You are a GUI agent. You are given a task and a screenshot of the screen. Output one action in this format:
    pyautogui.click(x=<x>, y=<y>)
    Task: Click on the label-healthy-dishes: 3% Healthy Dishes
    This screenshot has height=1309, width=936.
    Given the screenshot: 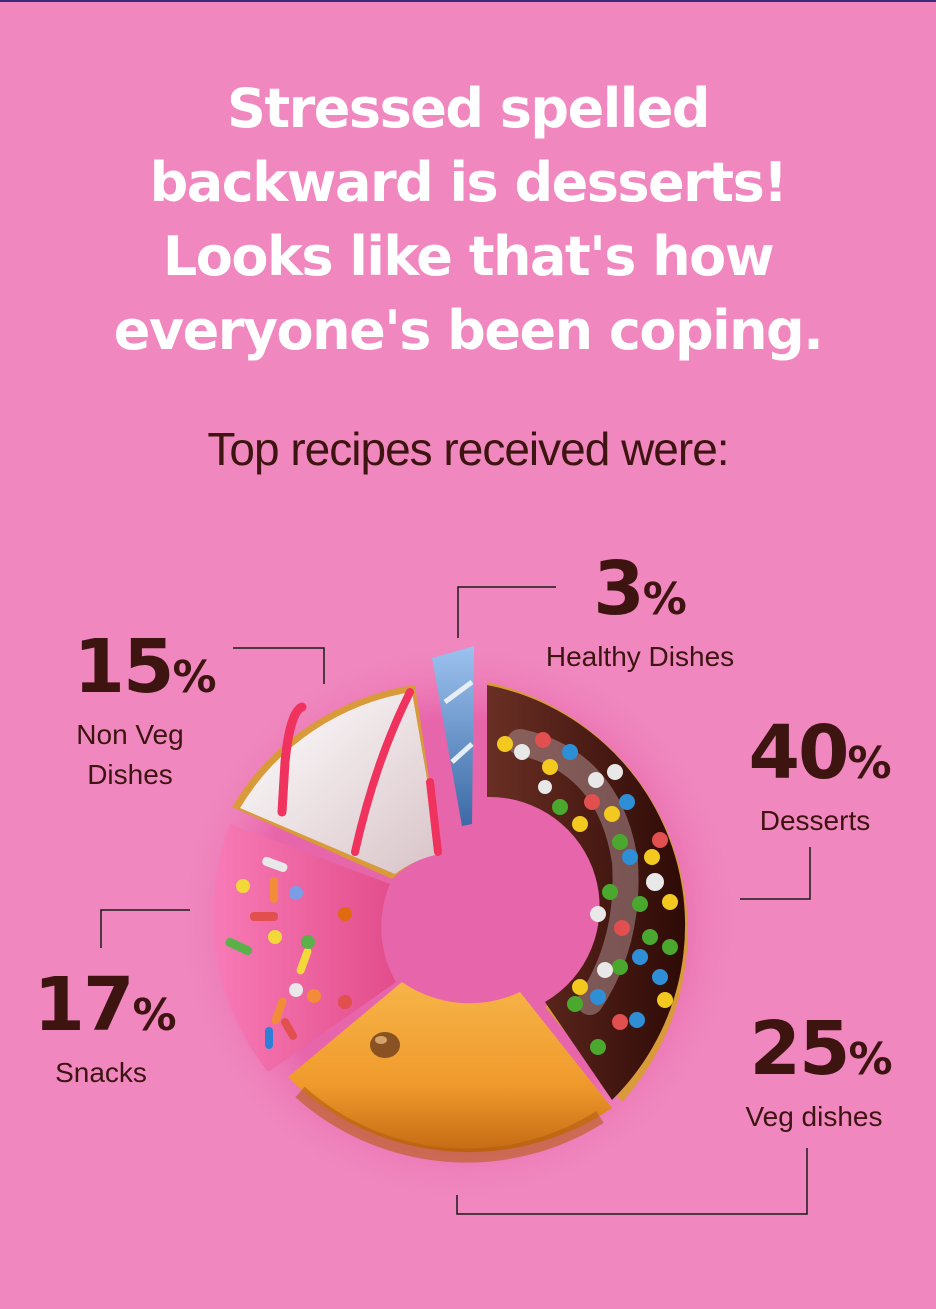 What is the action you would take?
    pyautogui.click(x=640, y=614)
    